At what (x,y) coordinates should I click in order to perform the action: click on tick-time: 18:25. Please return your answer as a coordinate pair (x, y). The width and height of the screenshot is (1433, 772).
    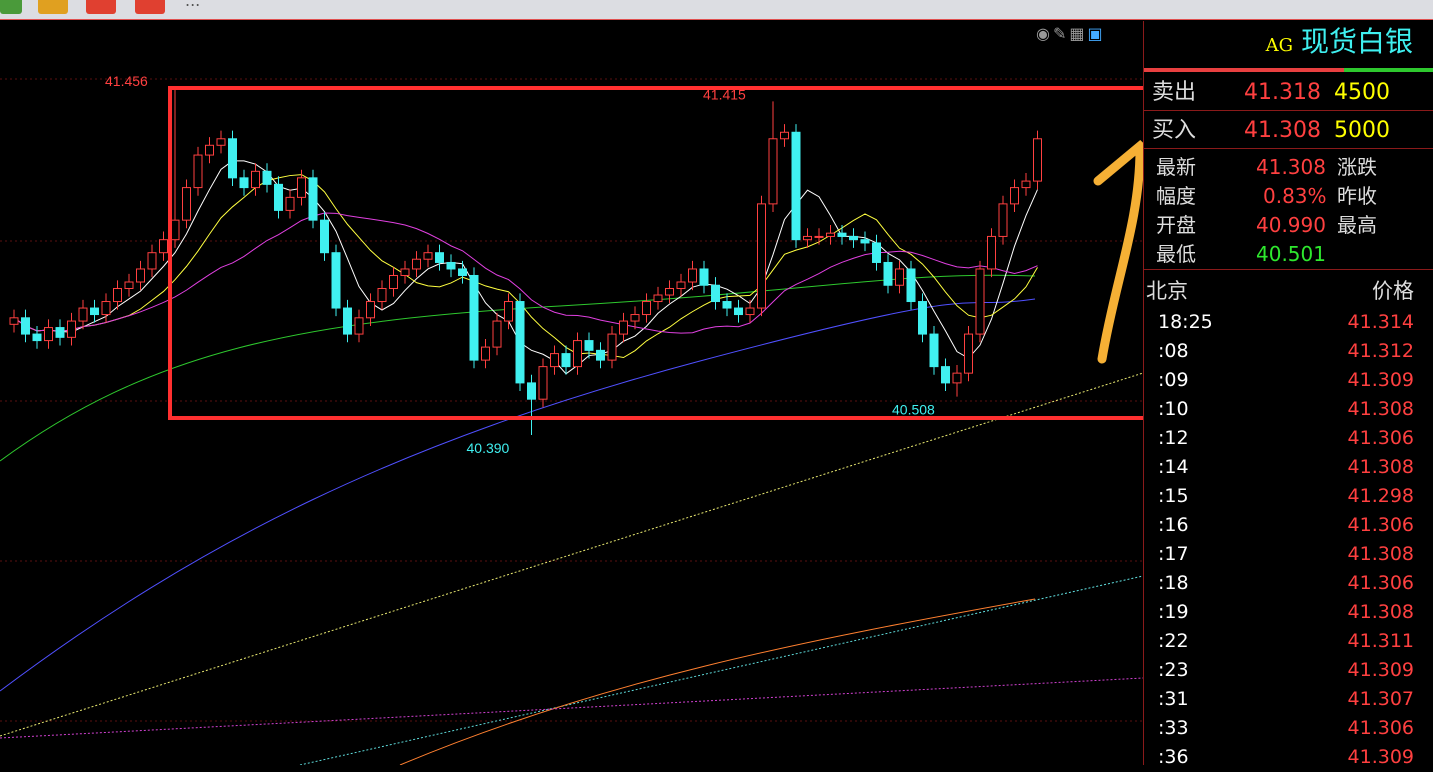
    Looking at the image, I should click on (1185, 322).